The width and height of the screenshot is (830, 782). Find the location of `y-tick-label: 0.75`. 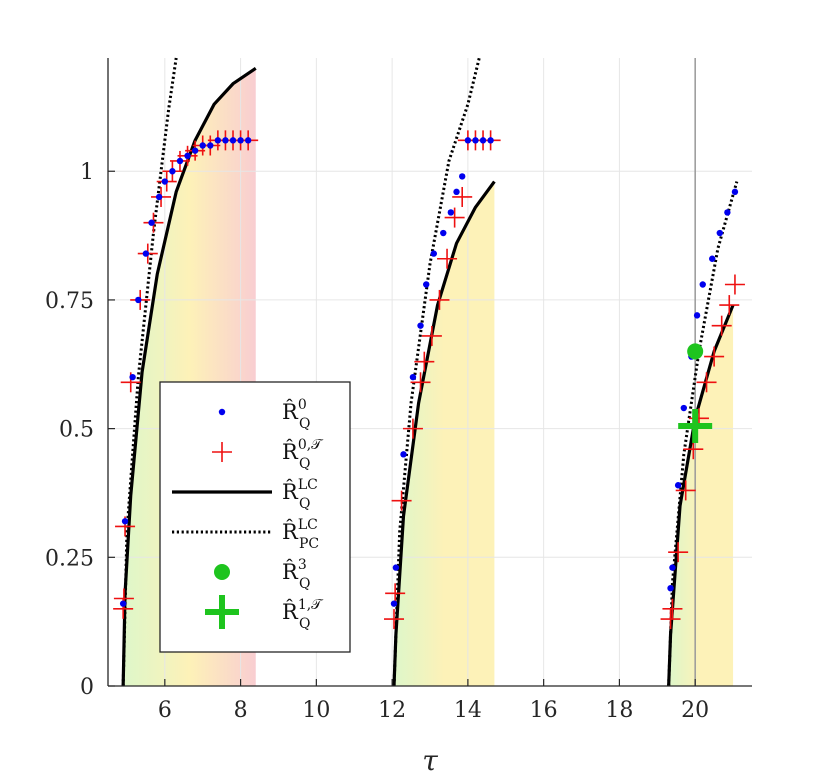

y-tick-label: 0.75 is located at coordinates (69, 301).